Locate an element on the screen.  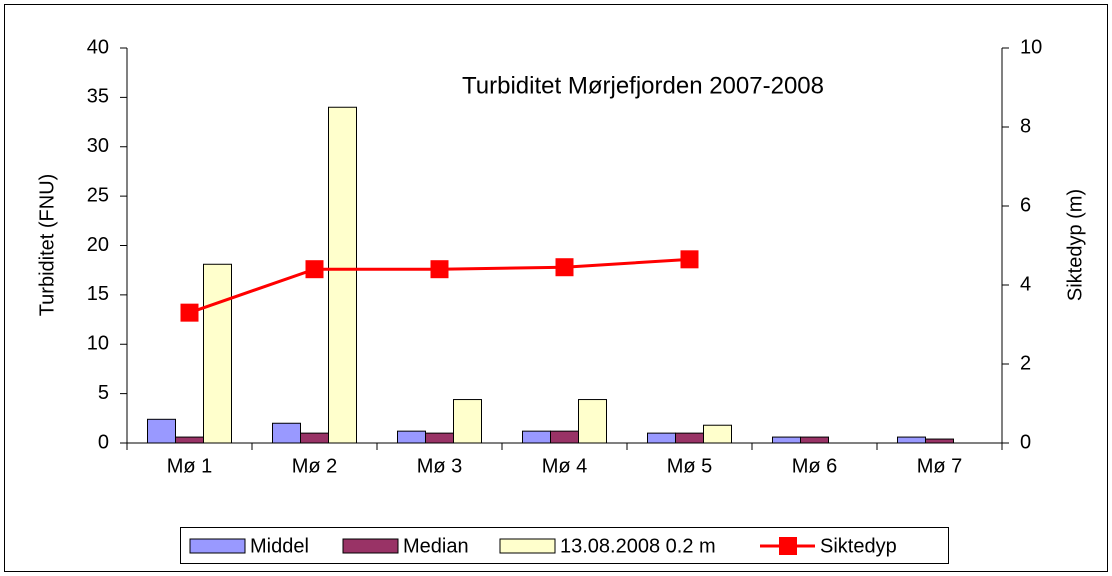
y-tick-label: 25 is located at coordinates (98, 195).